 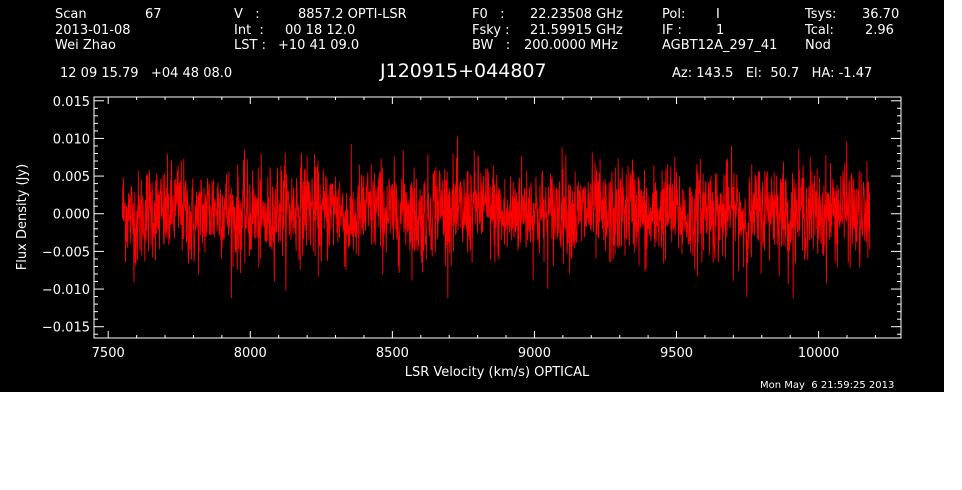 I want to click on pol-value: I, so click(x=718, y=14).